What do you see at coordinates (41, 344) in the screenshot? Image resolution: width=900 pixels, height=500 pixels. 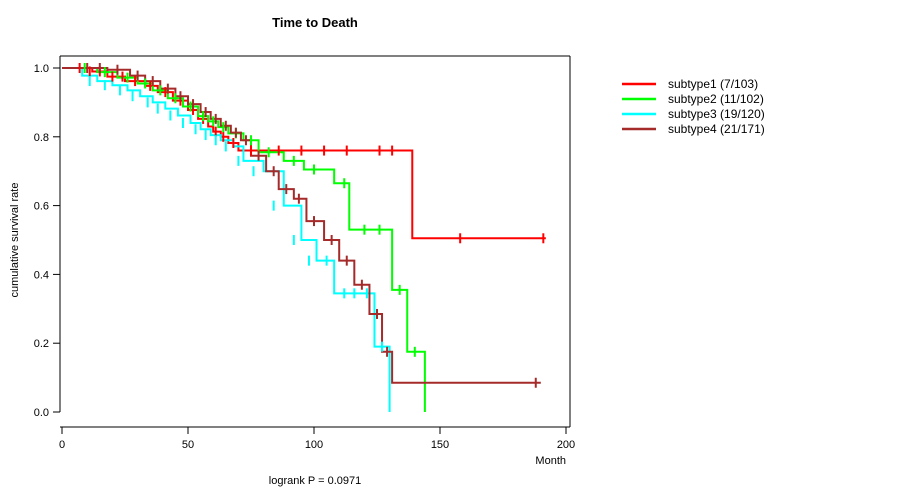 I see `y-axis-tick-label: 0.2` at bounding box center [41, 344].